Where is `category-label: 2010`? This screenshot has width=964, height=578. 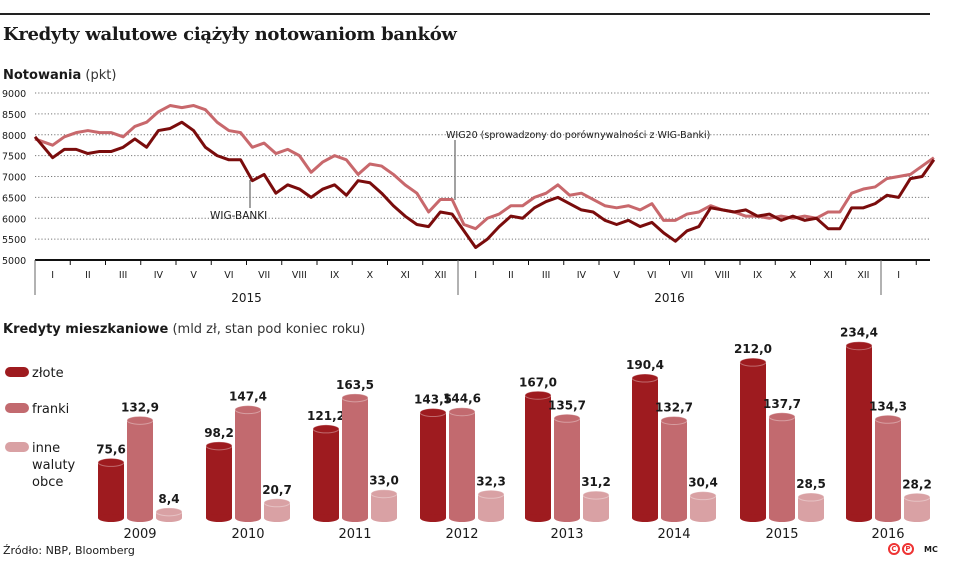
category-label: 2010 is located at coordinates (247, 534).